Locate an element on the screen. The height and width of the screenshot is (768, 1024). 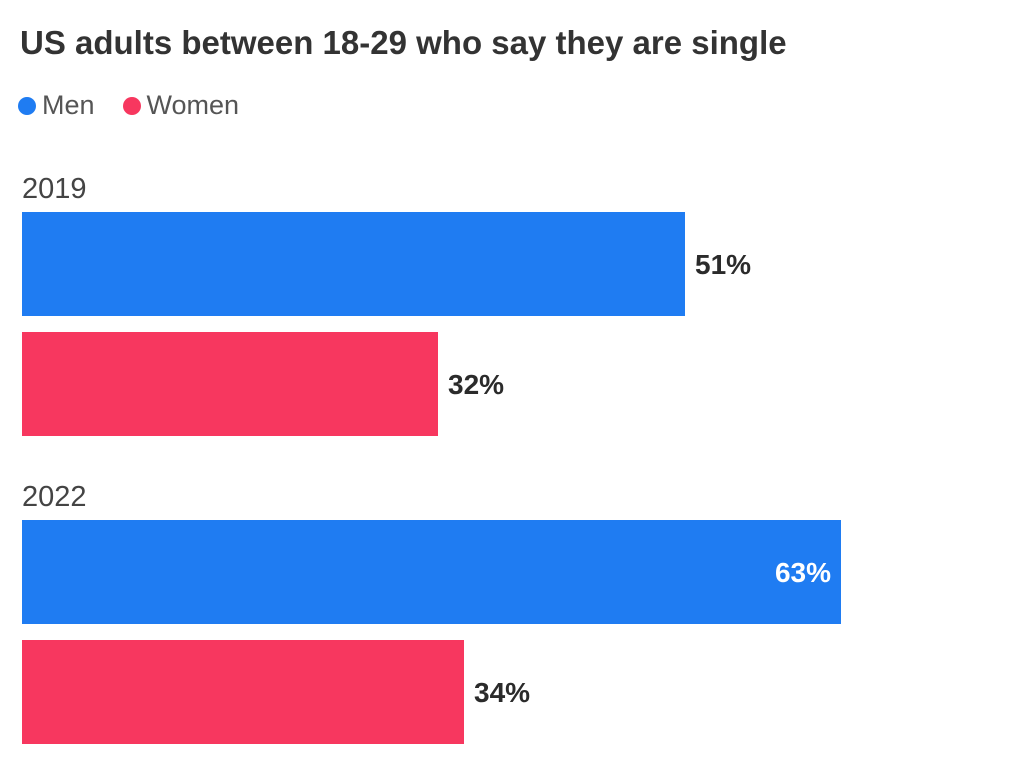
legend-item-men: Men is located at coordinates (56, 105).